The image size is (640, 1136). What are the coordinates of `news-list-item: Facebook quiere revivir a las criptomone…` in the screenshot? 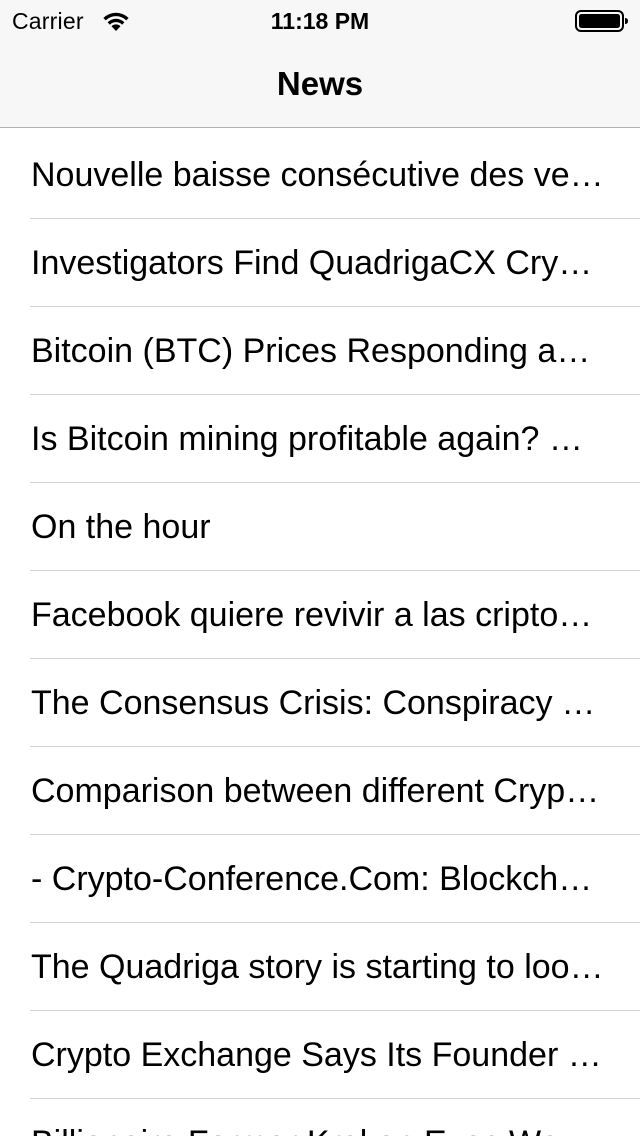 It's located at (320, 615).